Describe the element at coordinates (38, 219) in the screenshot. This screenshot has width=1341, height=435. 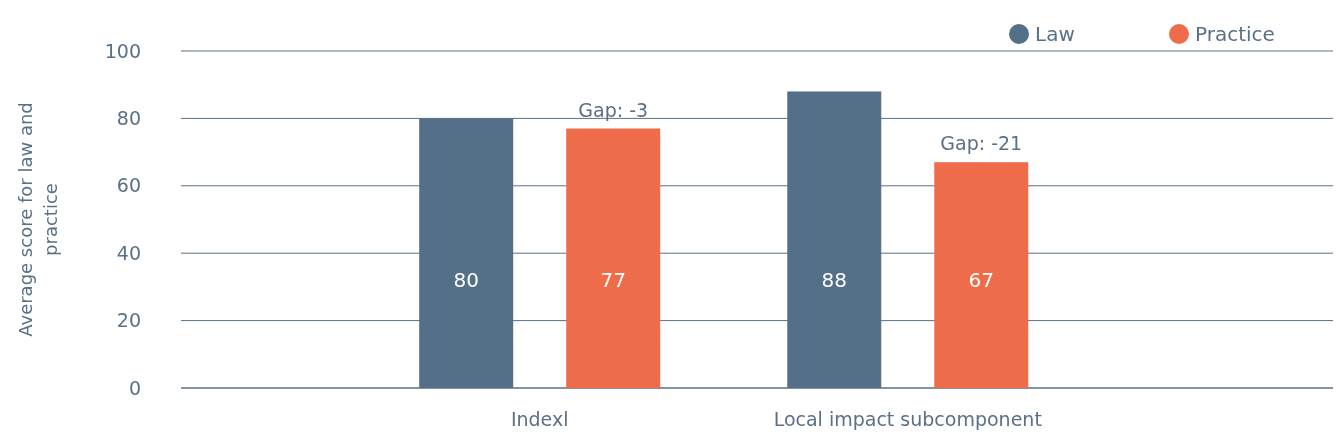
I see `y-axis-title: Average score for law and practice` at that location.